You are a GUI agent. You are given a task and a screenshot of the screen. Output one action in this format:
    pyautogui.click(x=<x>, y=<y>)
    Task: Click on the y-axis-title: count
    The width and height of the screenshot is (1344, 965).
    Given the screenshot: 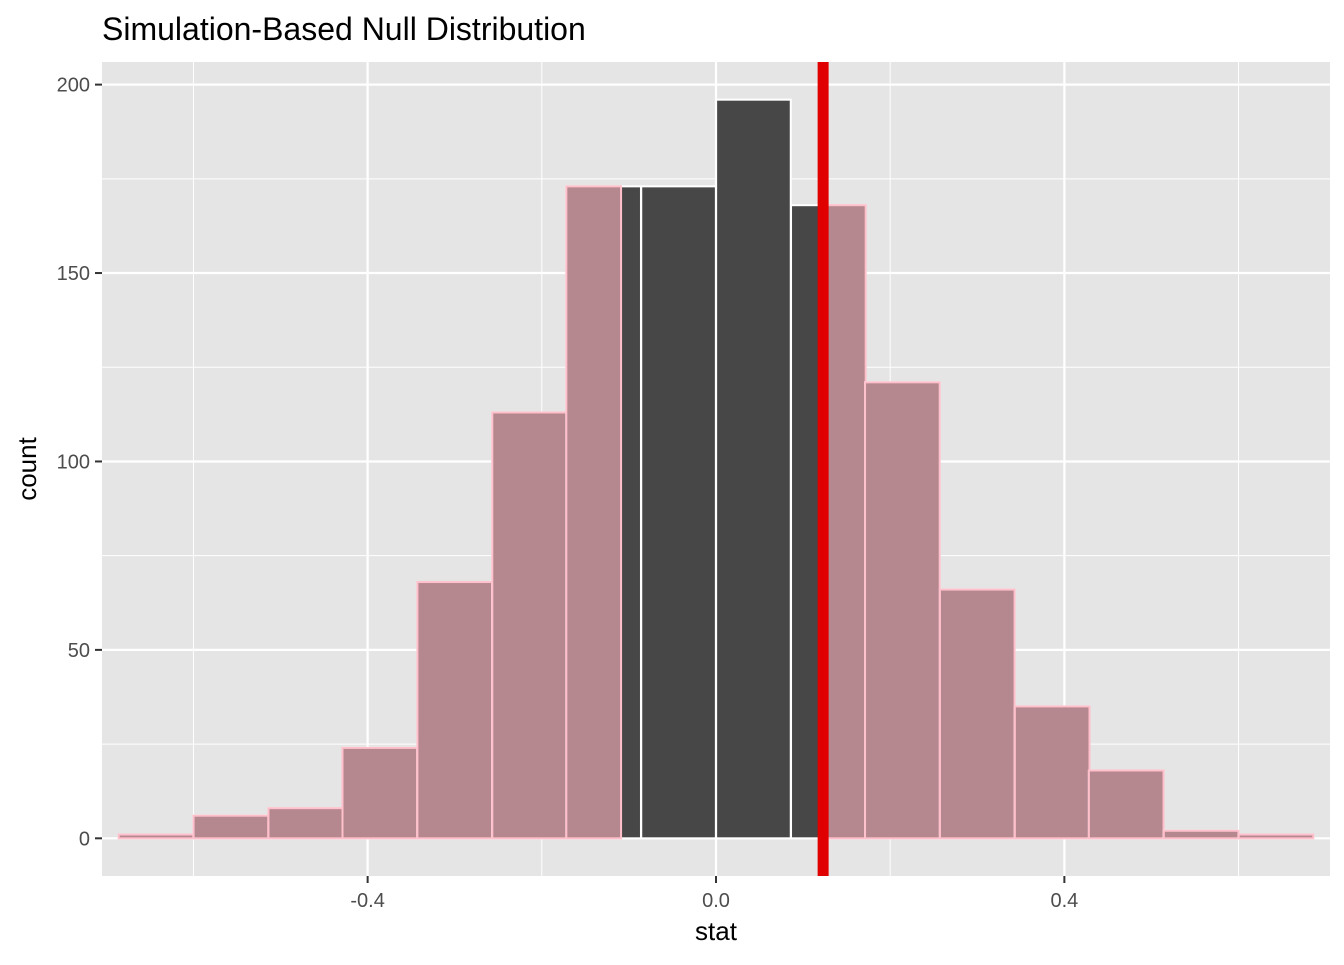 What is the action you would take?
    pyautogui.click(x=27, y=468)
    